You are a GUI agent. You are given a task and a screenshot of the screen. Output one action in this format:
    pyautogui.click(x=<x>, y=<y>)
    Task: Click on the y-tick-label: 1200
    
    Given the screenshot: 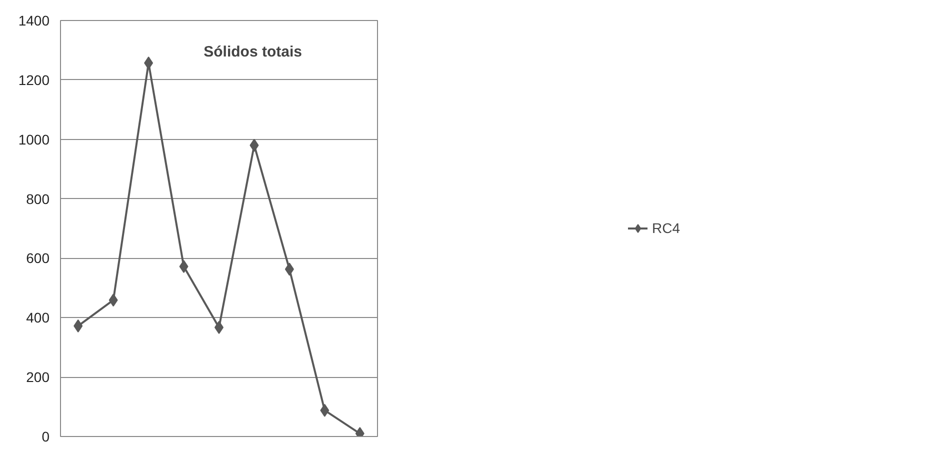 What is the action you would take?
    pyautogui.click(x=34, y=80)
    